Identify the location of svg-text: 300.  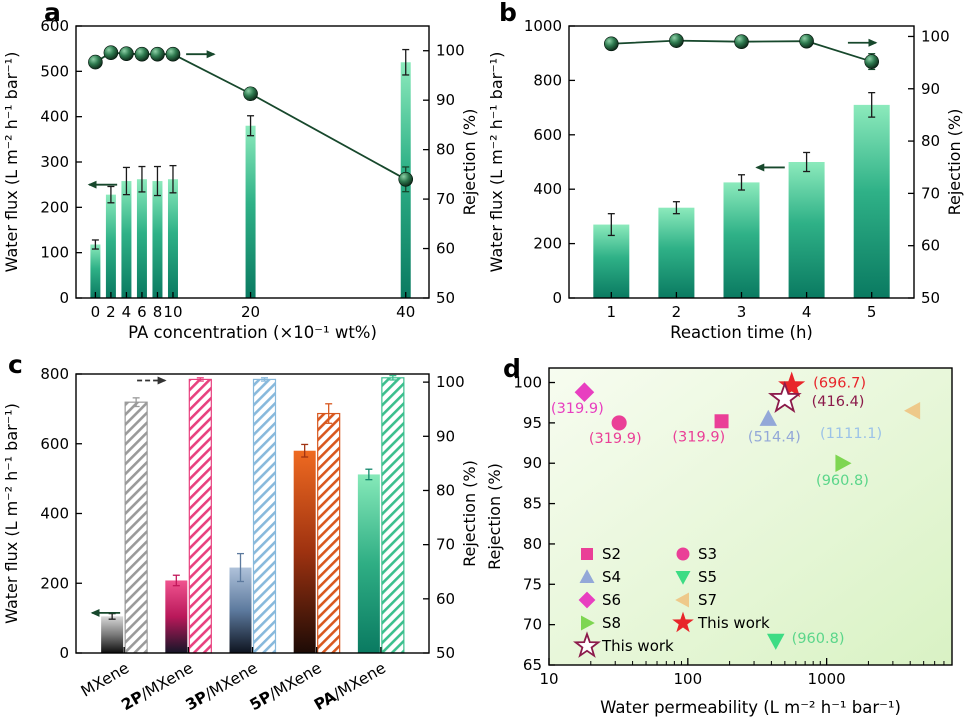
(54, 162).